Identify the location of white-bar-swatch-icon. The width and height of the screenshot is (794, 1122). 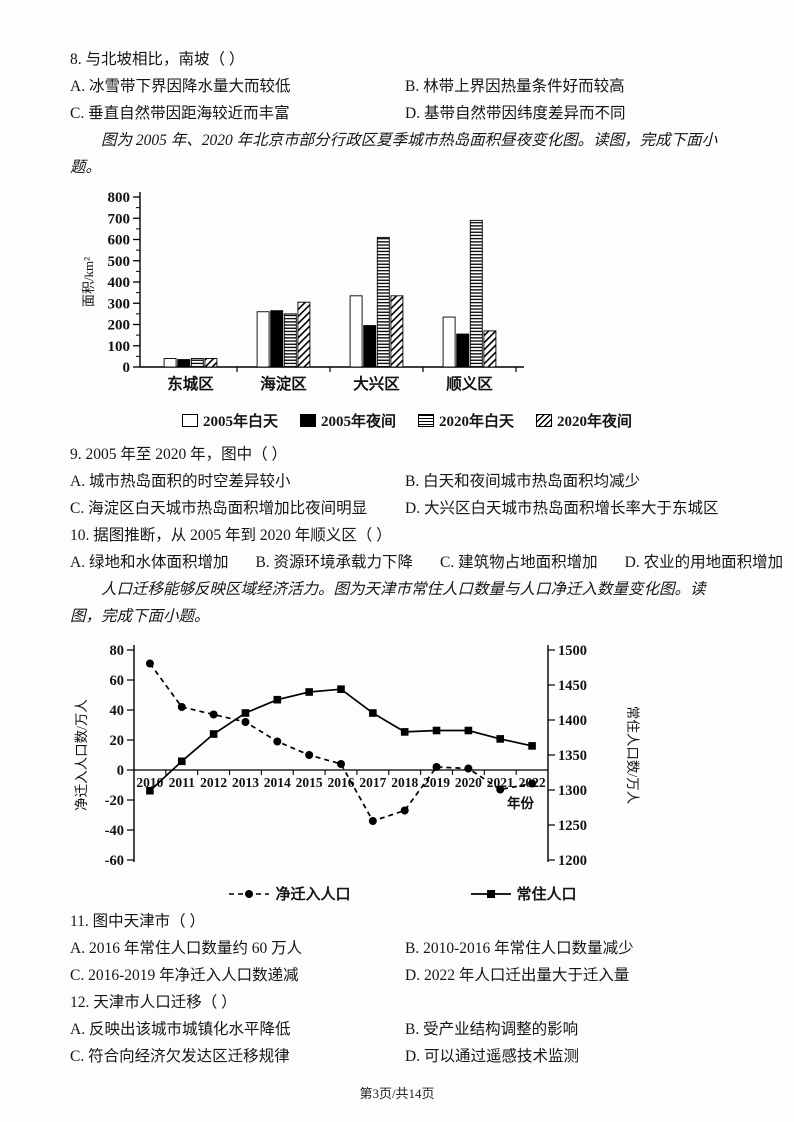
(189, 420).